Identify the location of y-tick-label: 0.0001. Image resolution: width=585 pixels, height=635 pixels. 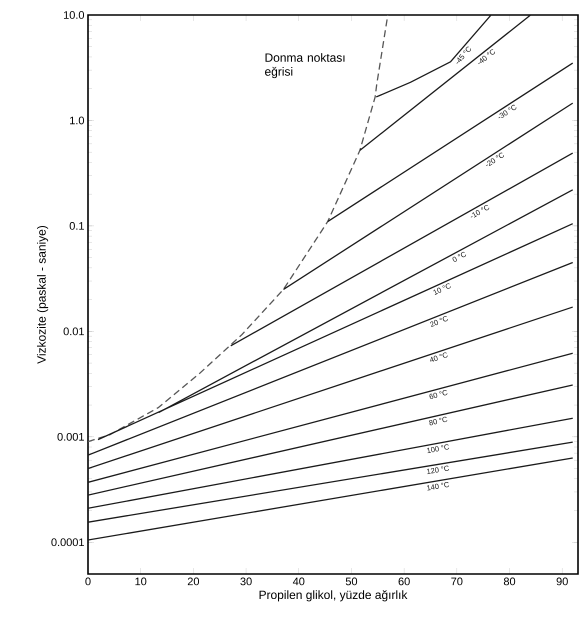
(67, 542).